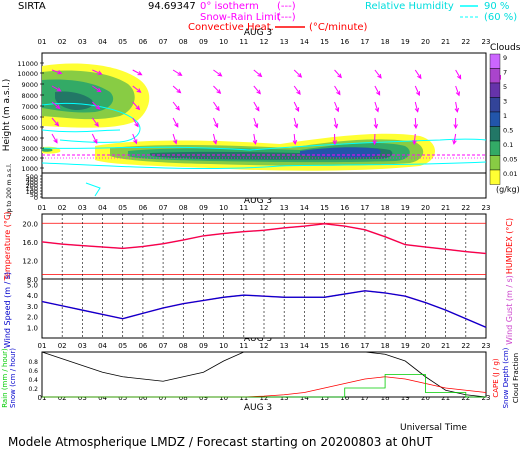 The height and width of the screenshot is (450, 528). I want to click on low-panel: Up to 200 m a.s.l., so click(246, 190).